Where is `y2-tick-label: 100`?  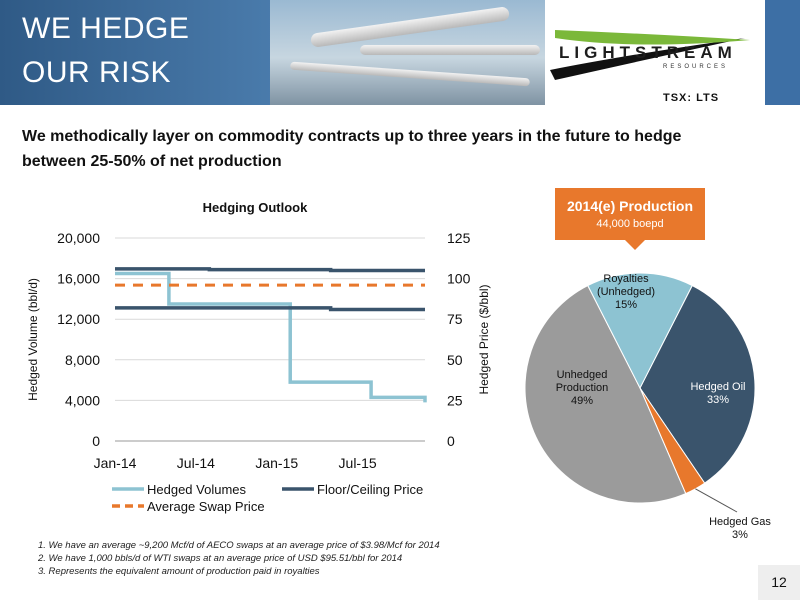 y2-tick-label: 100 is located at coordinates (459, 279).